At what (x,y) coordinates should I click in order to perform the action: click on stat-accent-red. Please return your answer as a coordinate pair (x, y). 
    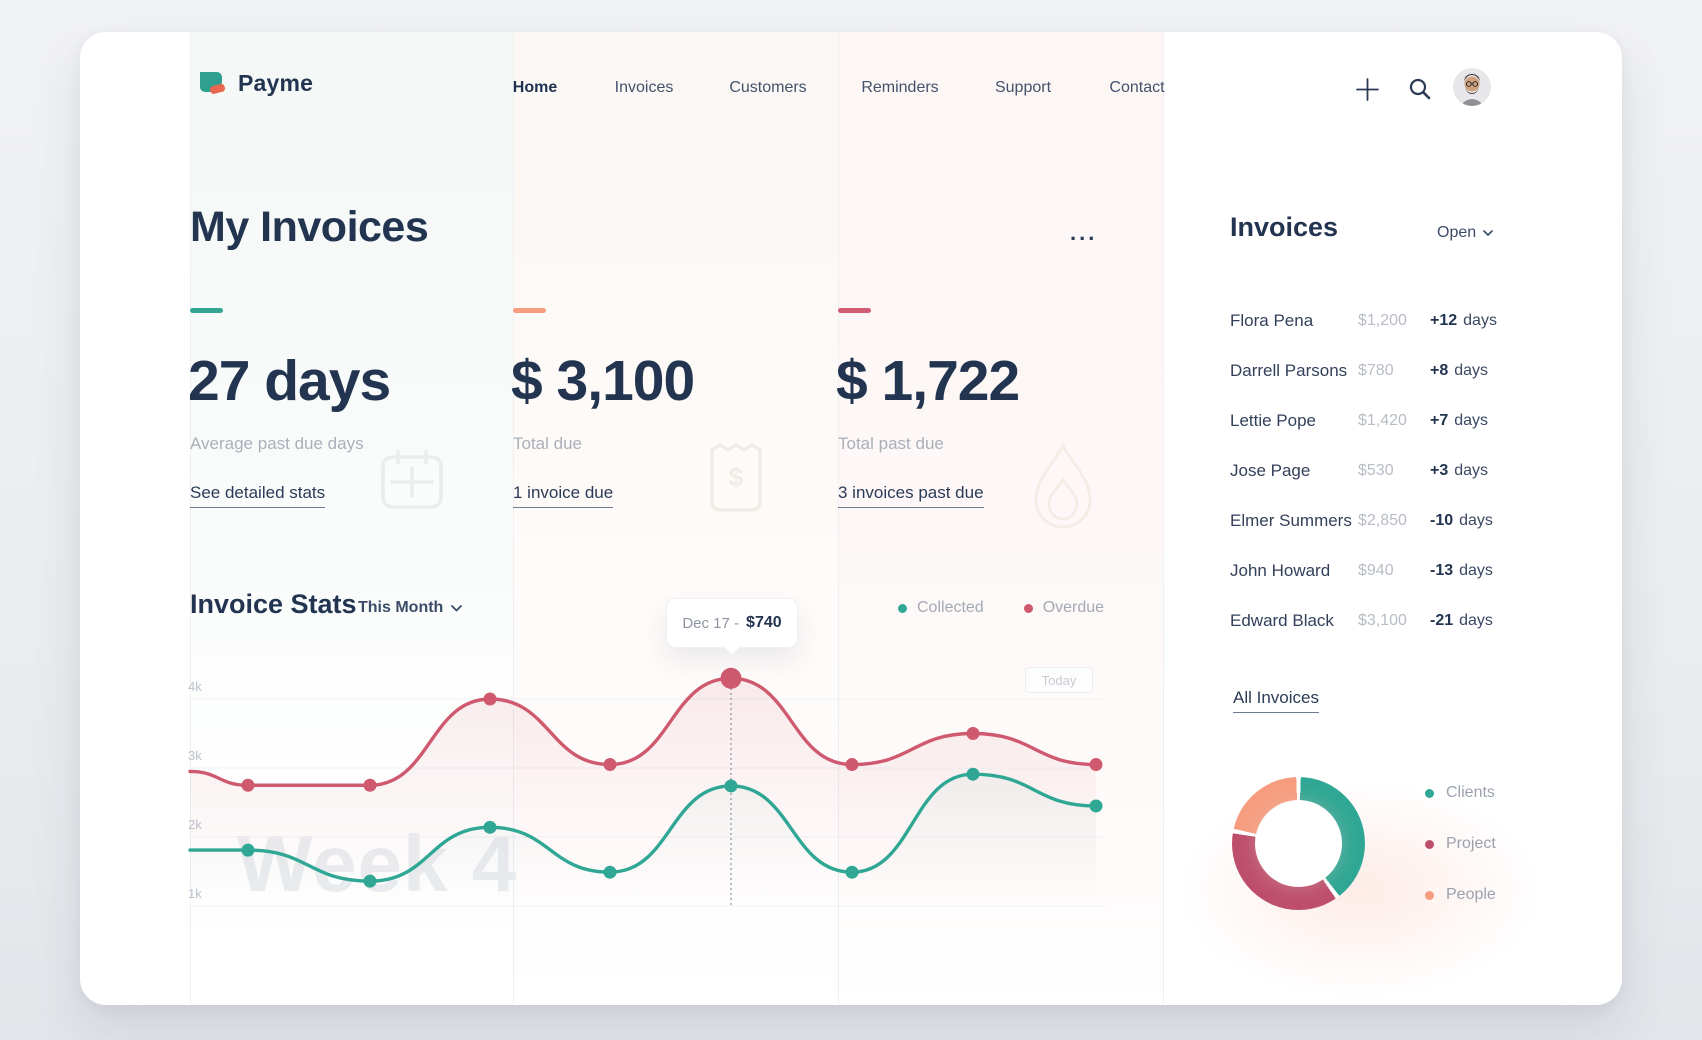
    Looking at the image, I should click on (854, 310).